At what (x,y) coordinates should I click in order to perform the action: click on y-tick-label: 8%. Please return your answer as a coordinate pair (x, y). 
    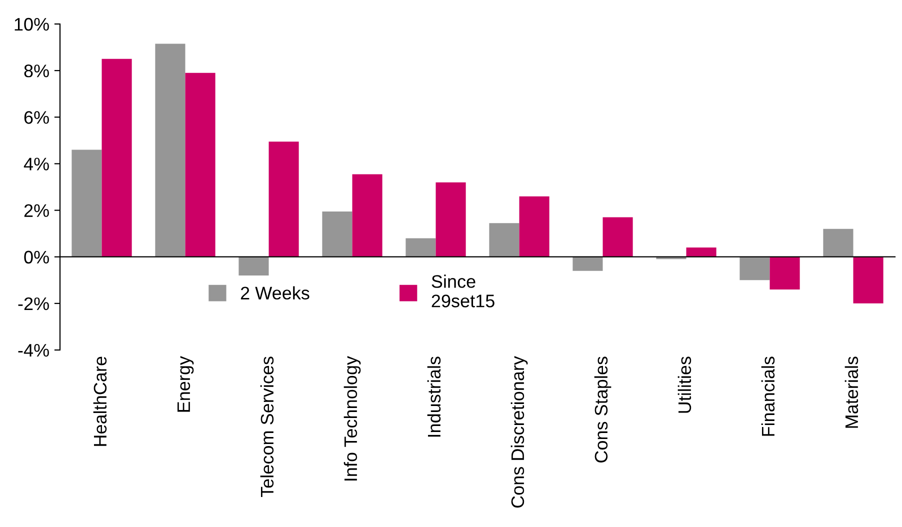
    Looking at the image, I should click on (36, 71).